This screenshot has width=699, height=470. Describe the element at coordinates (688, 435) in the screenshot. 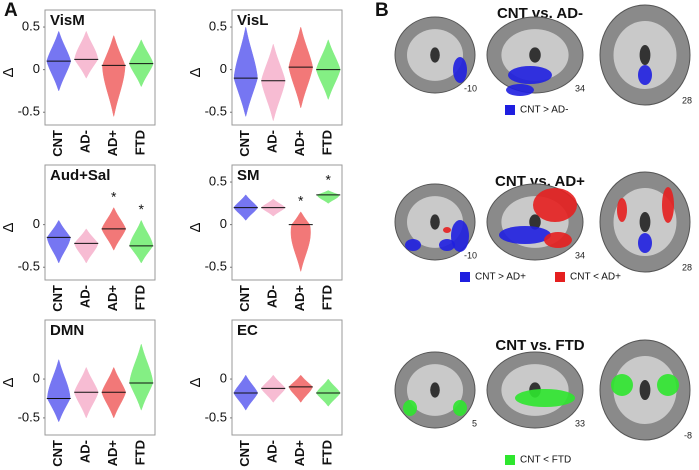

I see `slice-number: -8` at that location.